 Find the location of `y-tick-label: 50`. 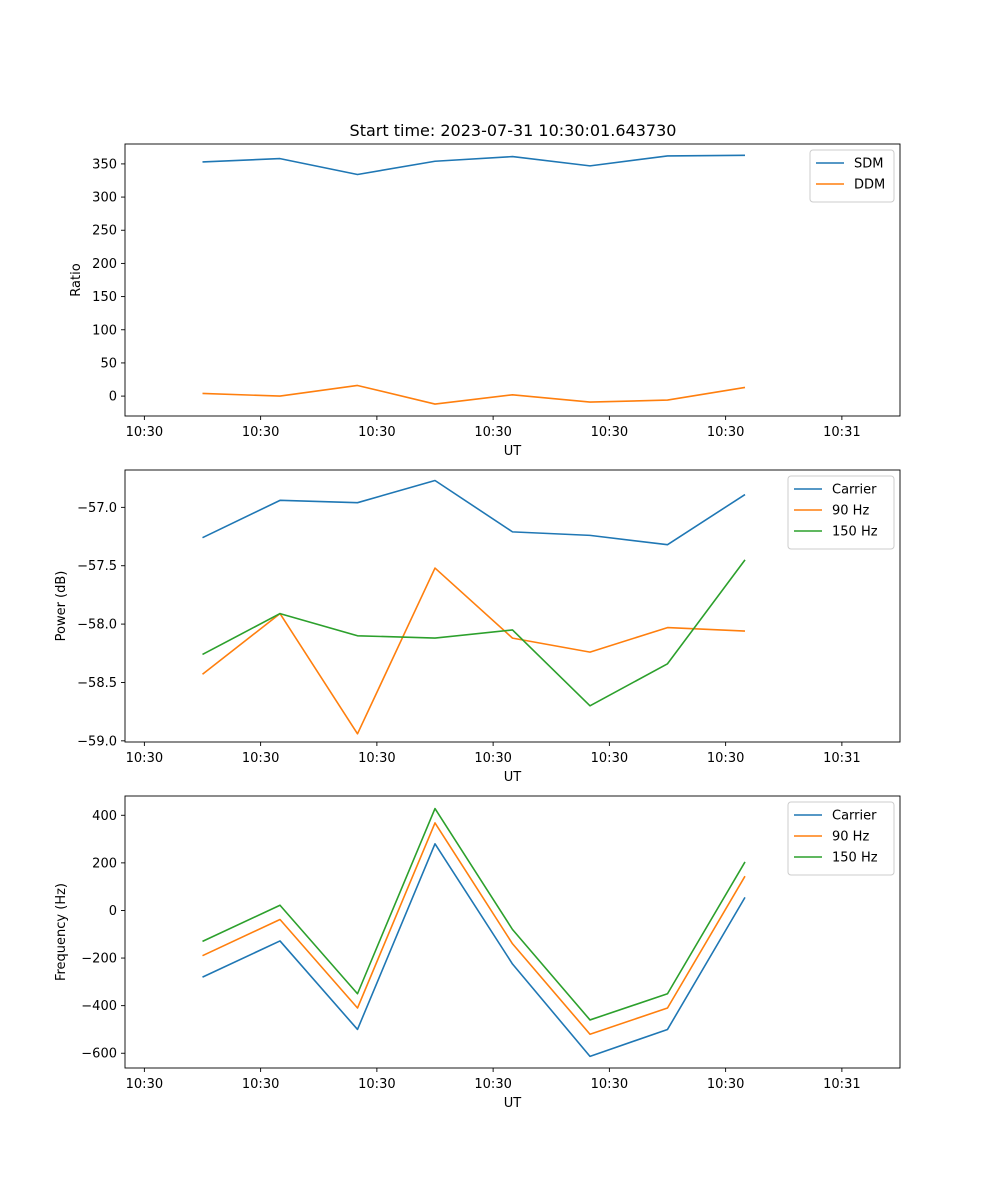

y-tick-label: 50 is located at coordinates (108, 363).